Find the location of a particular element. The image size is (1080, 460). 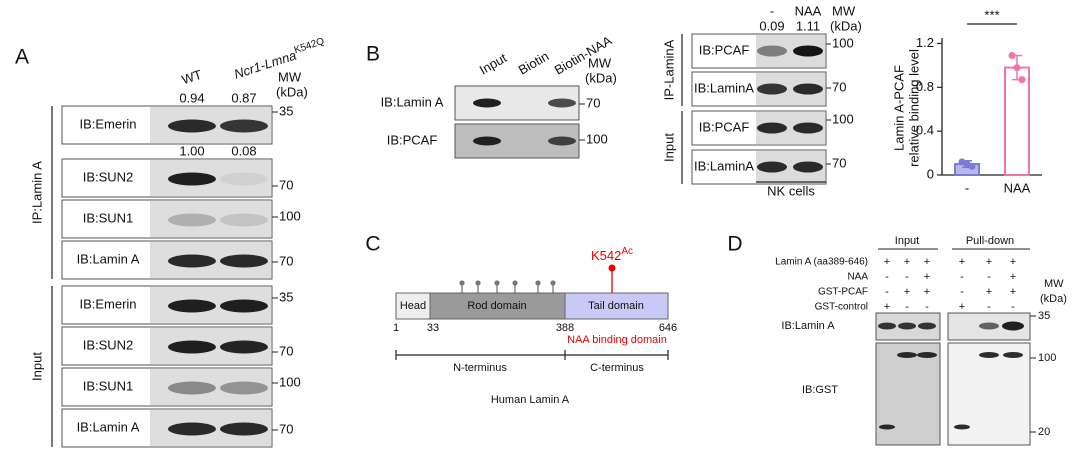

column-header: NAA is located at coordinates (808, 10).